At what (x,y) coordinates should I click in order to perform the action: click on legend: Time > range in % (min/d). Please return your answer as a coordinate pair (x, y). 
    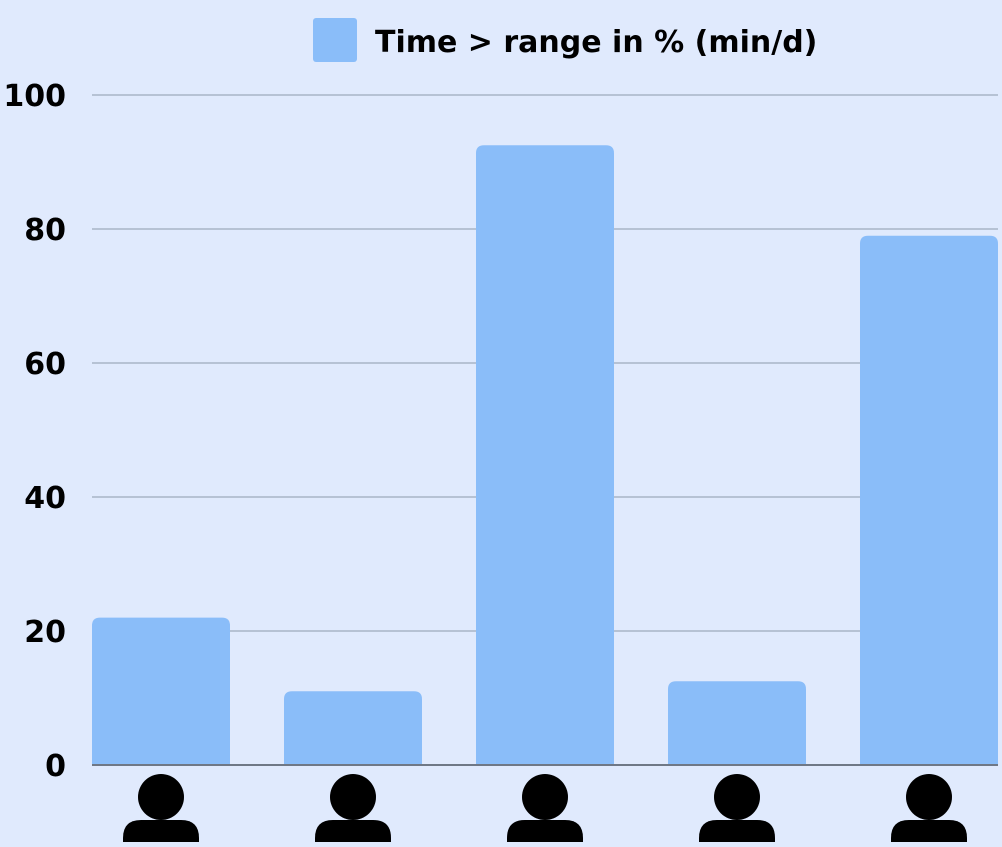
    Looking at the image, I should click on (565, 40).